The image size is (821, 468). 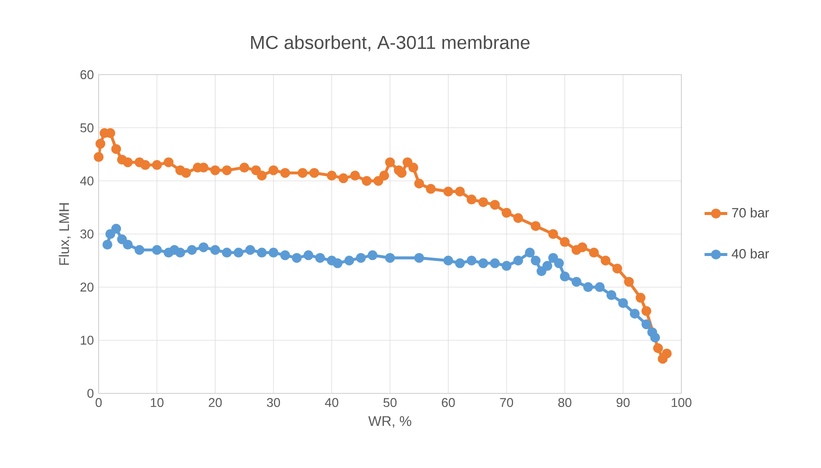 I want to click on x-tick-label: 20, so click(x=215, y=403).